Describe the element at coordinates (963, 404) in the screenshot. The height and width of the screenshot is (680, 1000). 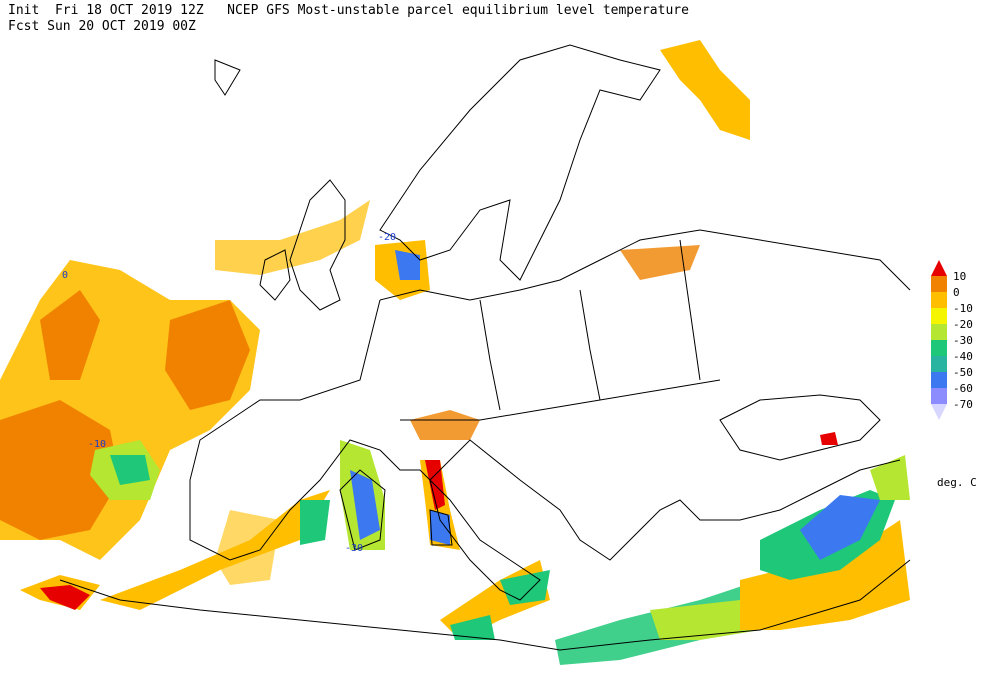
I see `legend-label: -70` at that location.